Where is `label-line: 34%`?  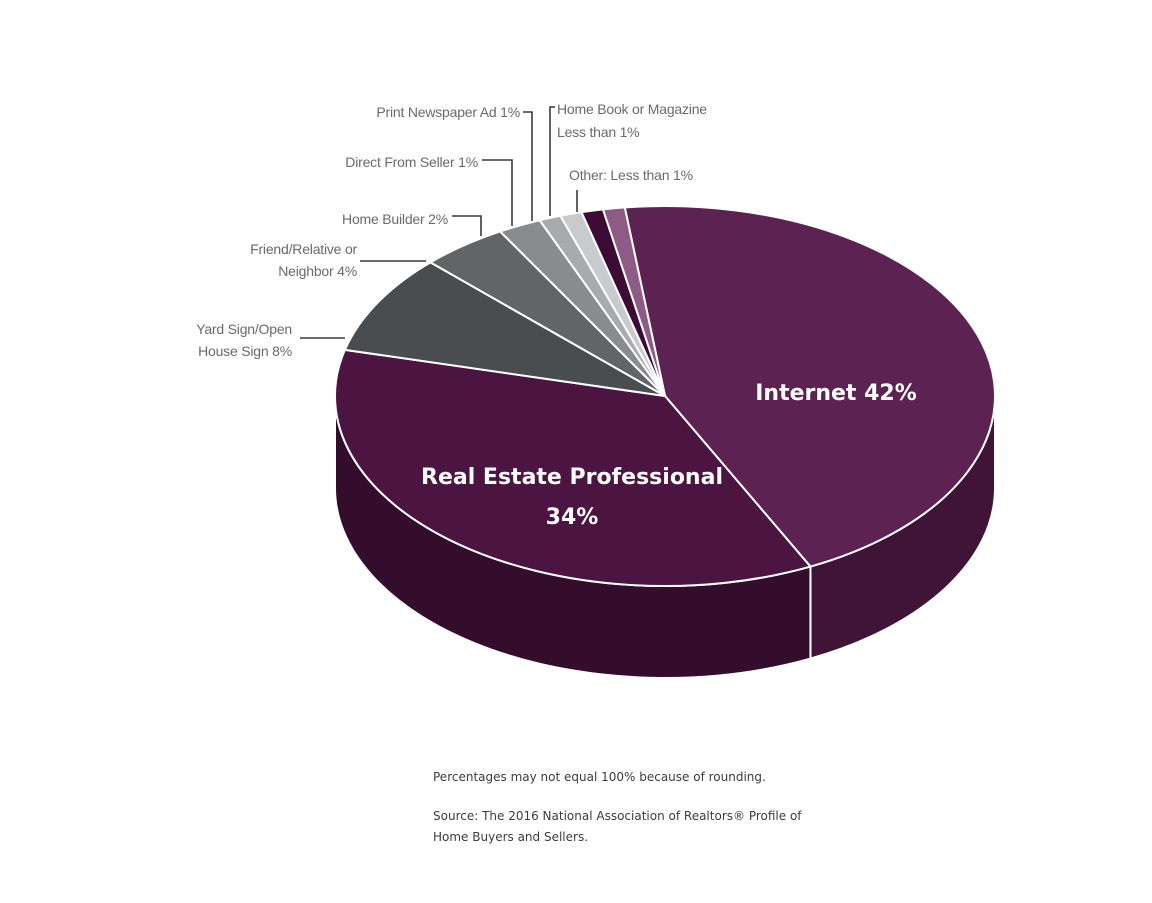 label-line: 34% is located at coordinates (572, 517).